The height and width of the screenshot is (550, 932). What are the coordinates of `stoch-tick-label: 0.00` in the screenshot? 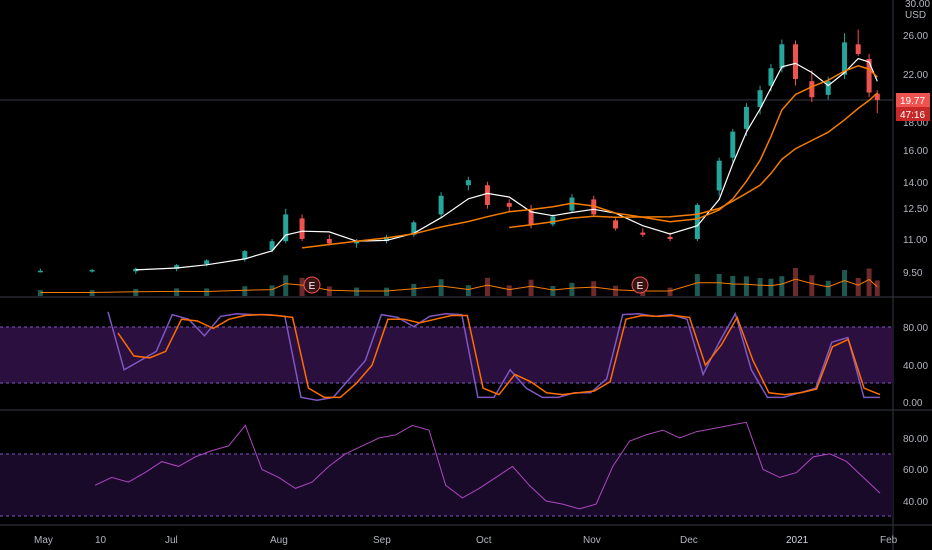 It's located at (913, 403).